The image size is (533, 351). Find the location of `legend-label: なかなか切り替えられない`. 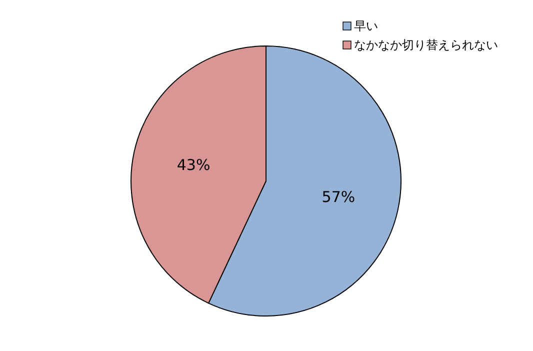

legend-label: なかなか切り替えられない is located at coordinates (426, 45).